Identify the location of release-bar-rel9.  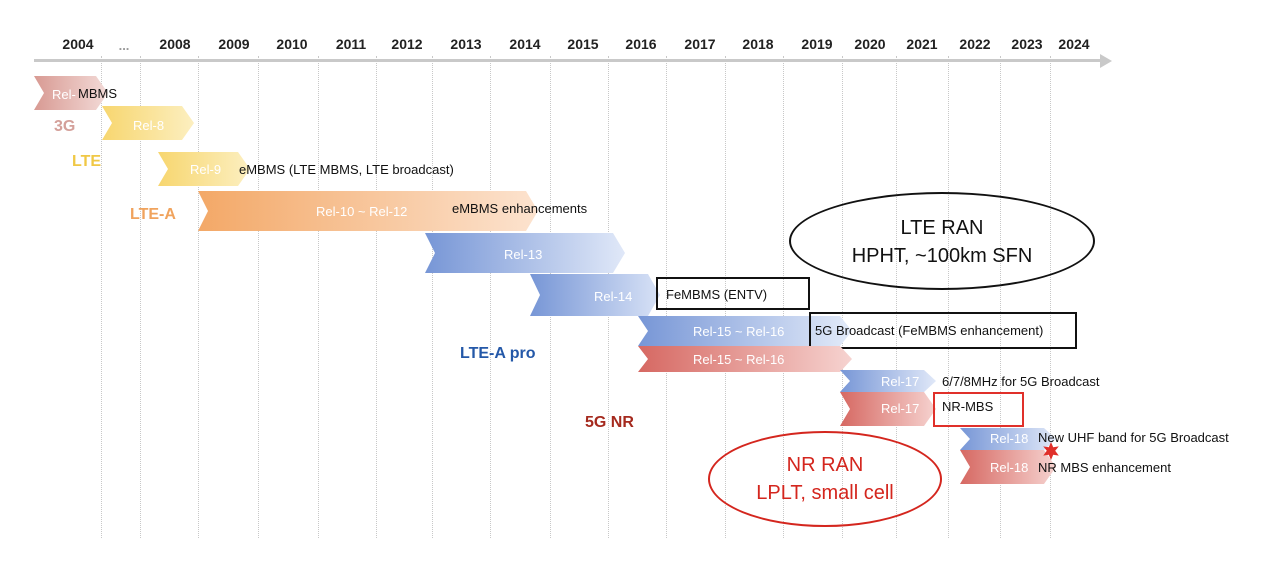
(204, 169).